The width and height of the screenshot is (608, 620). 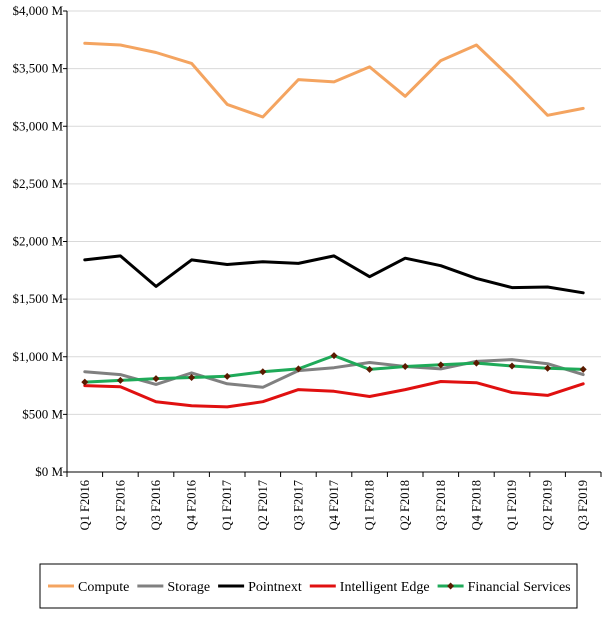 What do you see at coordinates (548, 505) in the screenshot?
I see `x-tick-label: Q2 F2019` at bounding box center [548, 505].